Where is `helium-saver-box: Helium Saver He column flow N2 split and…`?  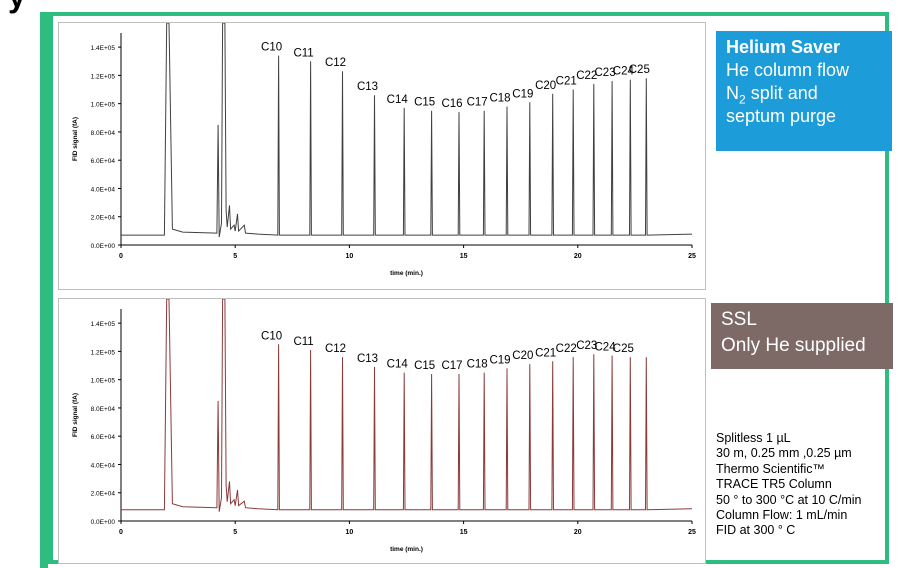
helium-saver-box: Helium Saver He column flow N2 split and… is located at coordinates (804, 91).